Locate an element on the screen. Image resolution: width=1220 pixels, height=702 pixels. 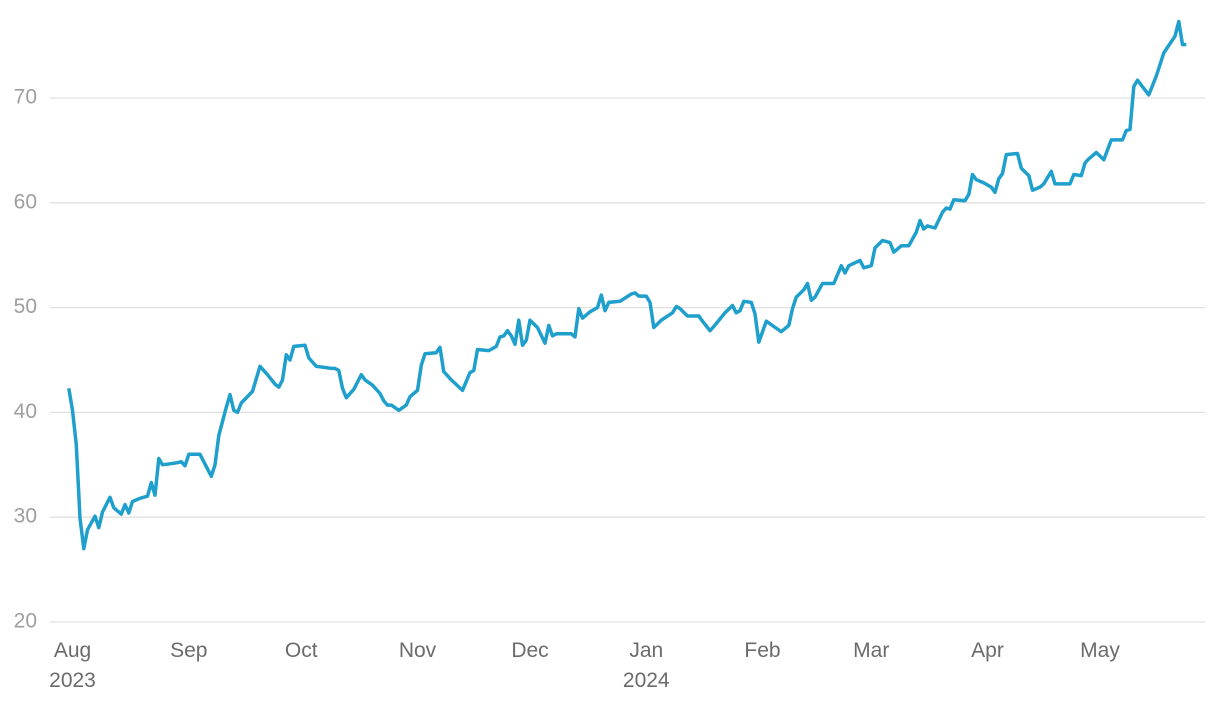
x-tick-label: Apr is located at coordinates (987, 650).